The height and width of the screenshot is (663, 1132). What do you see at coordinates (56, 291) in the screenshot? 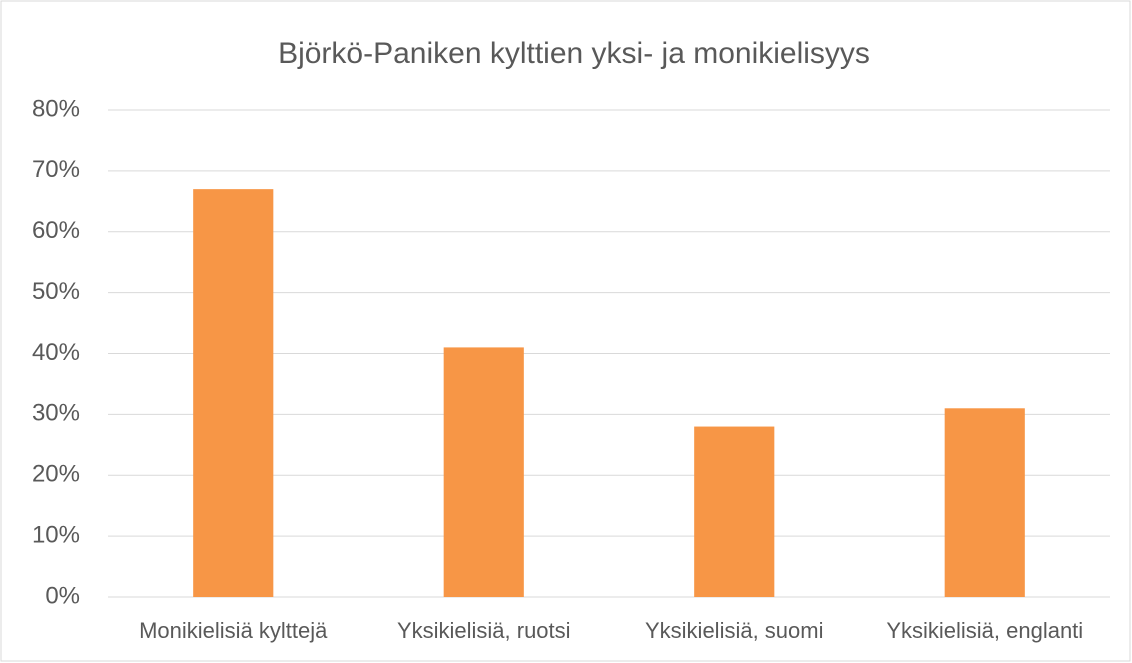
I see `y-tick-label: 50%` at bounding box center [56, 291].